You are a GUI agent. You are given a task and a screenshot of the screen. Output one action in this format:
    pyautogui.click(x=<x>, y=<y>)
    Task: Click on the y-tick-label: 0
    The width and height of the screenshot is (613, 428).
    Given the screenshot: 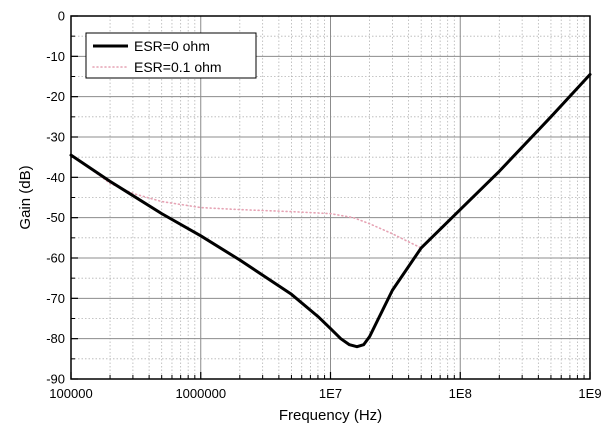 What is the action you would take?
    pyautogui.click(x=61, y=16)
    